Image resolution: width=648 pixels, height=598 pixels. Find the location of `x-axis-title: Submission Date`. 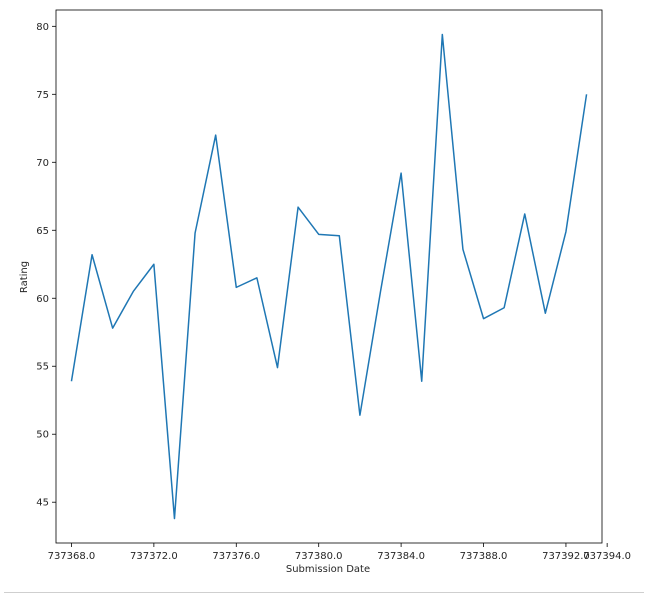

x-axis-title: Submission Date is located at coordinates (328, 569).